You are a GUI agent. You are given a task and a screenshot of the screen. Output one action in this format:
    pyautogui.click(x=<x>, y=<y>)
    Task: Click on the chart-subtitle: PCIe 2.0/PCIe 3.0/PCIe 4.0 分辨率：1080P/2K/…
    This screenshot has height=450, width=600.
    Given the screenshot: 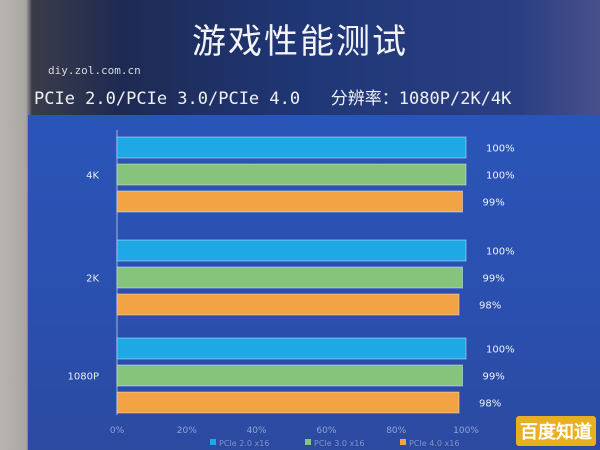 What is the action you would take?
    pyautogui.click(x=273, y=99)
    